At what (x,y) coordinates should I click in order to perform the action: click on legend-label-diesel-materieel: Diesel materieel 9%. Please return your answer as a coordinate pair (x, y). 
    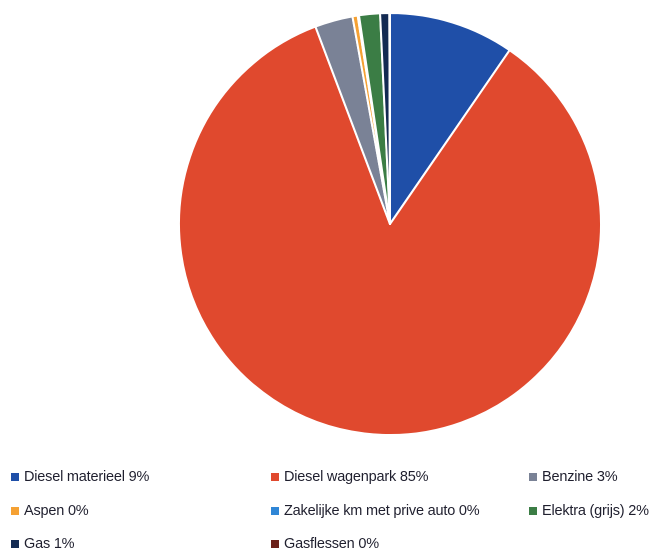
    Looking at the image, I should click on (87, 477).